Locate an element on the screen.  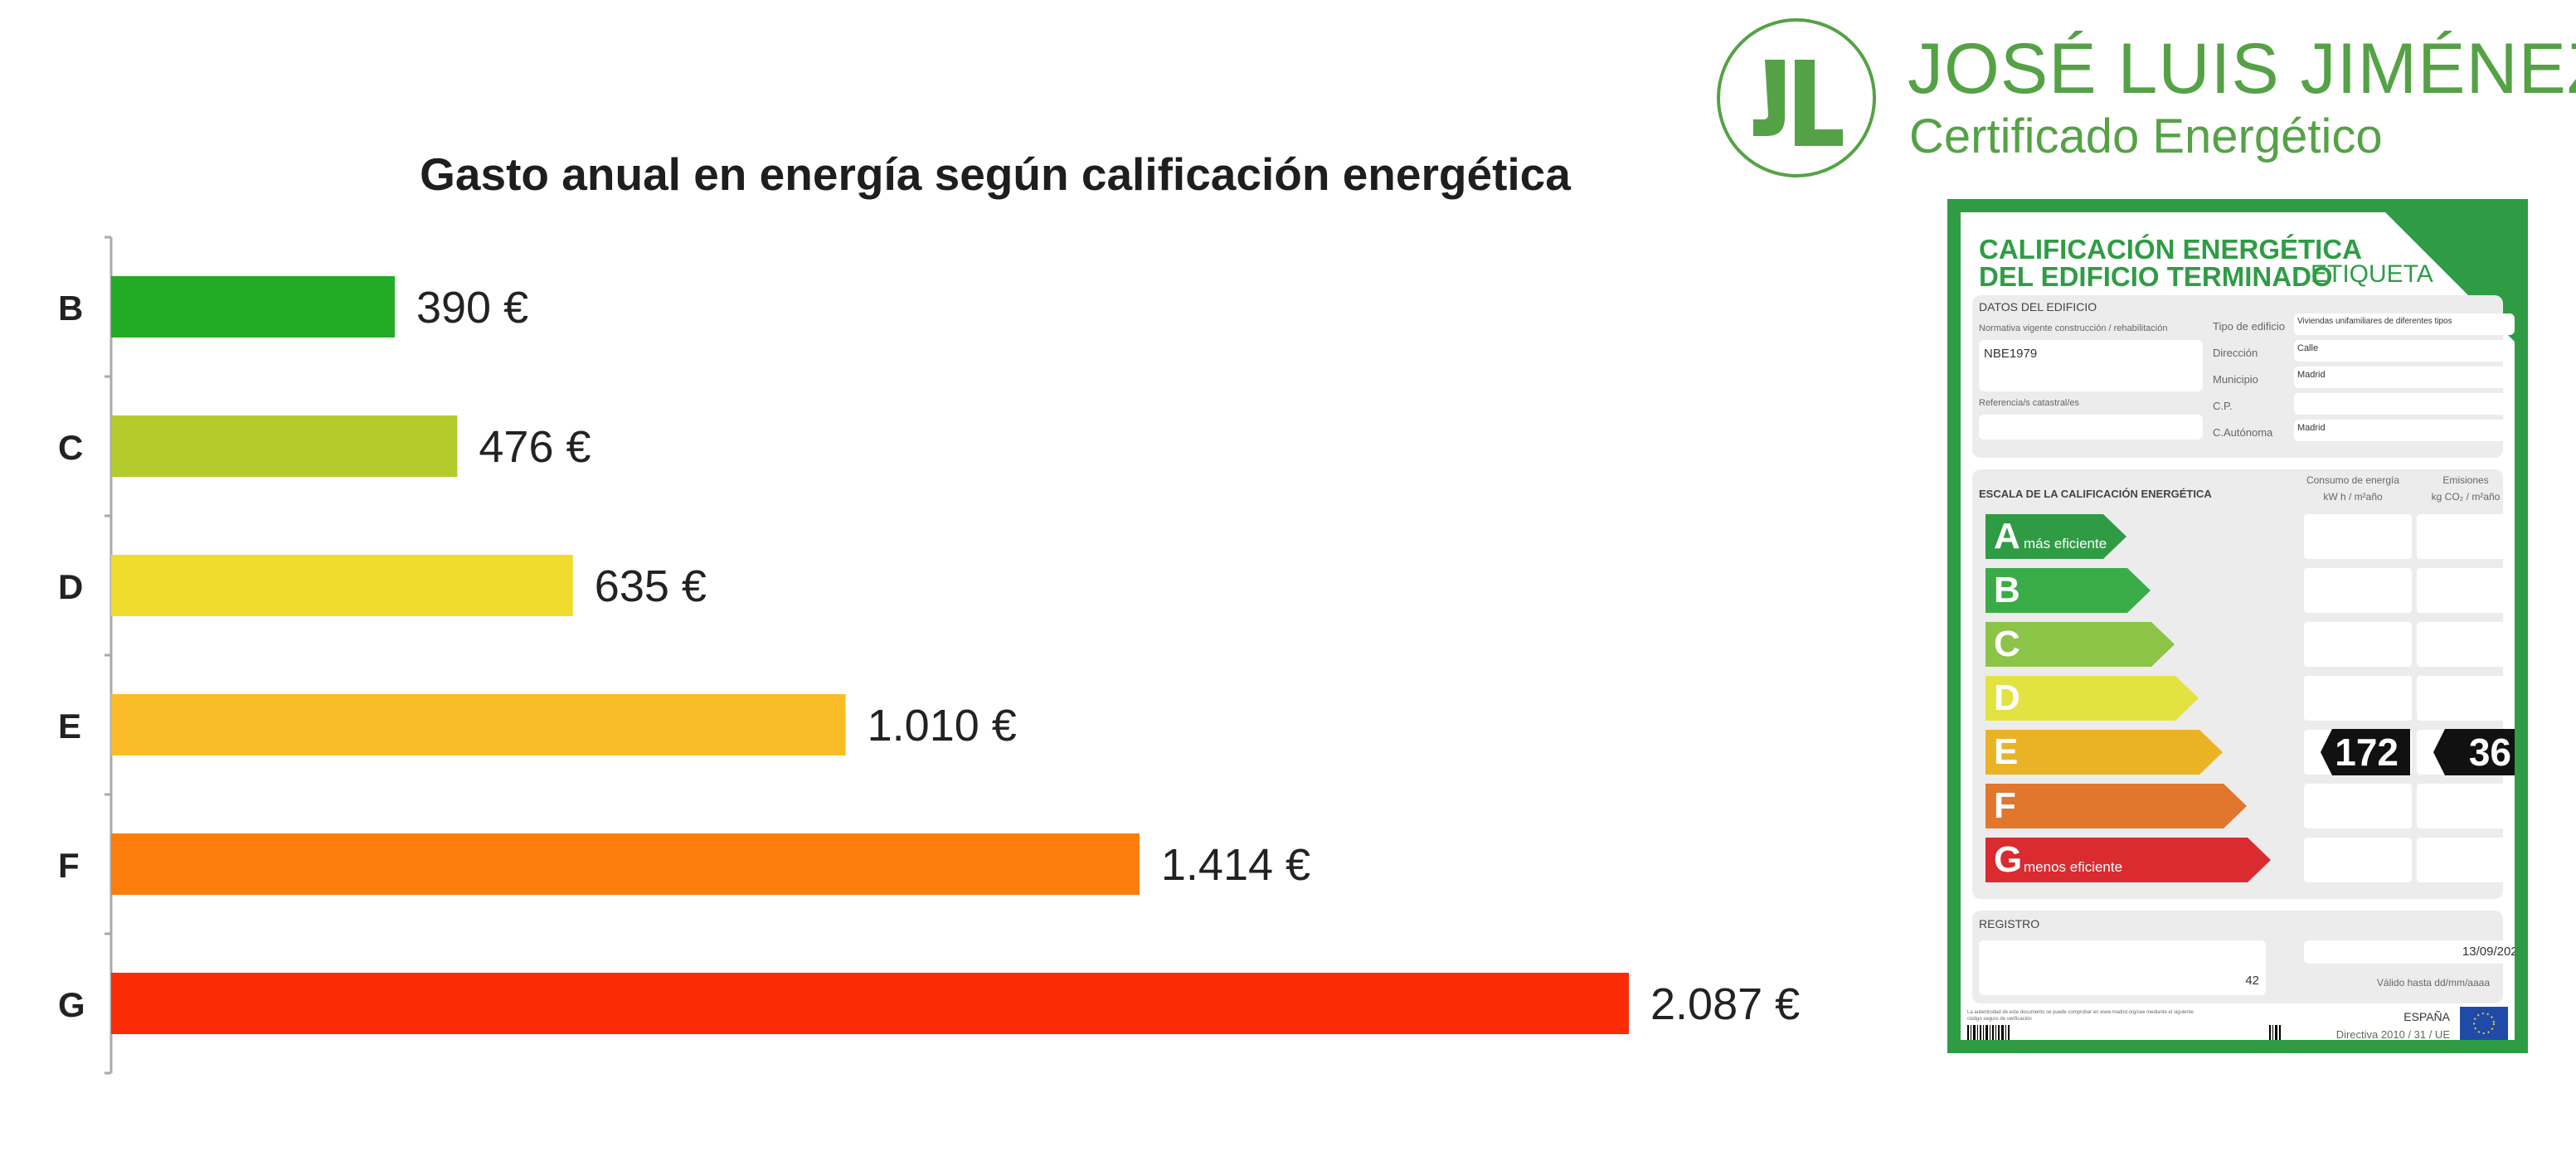
autonomia-field: Madrid is located at coordinates (2404, 430).